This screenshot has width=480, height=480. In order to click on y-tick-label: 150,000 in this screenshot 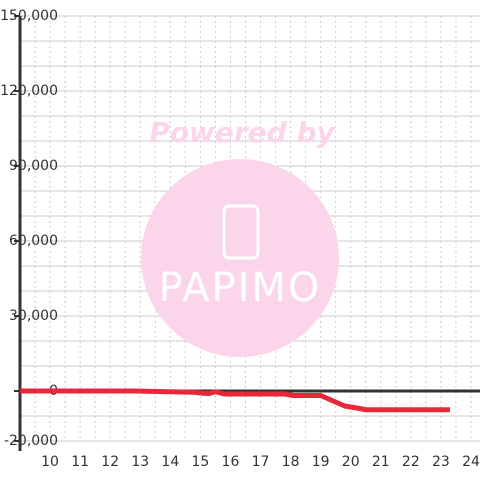, I will do `click(29, 16)`.